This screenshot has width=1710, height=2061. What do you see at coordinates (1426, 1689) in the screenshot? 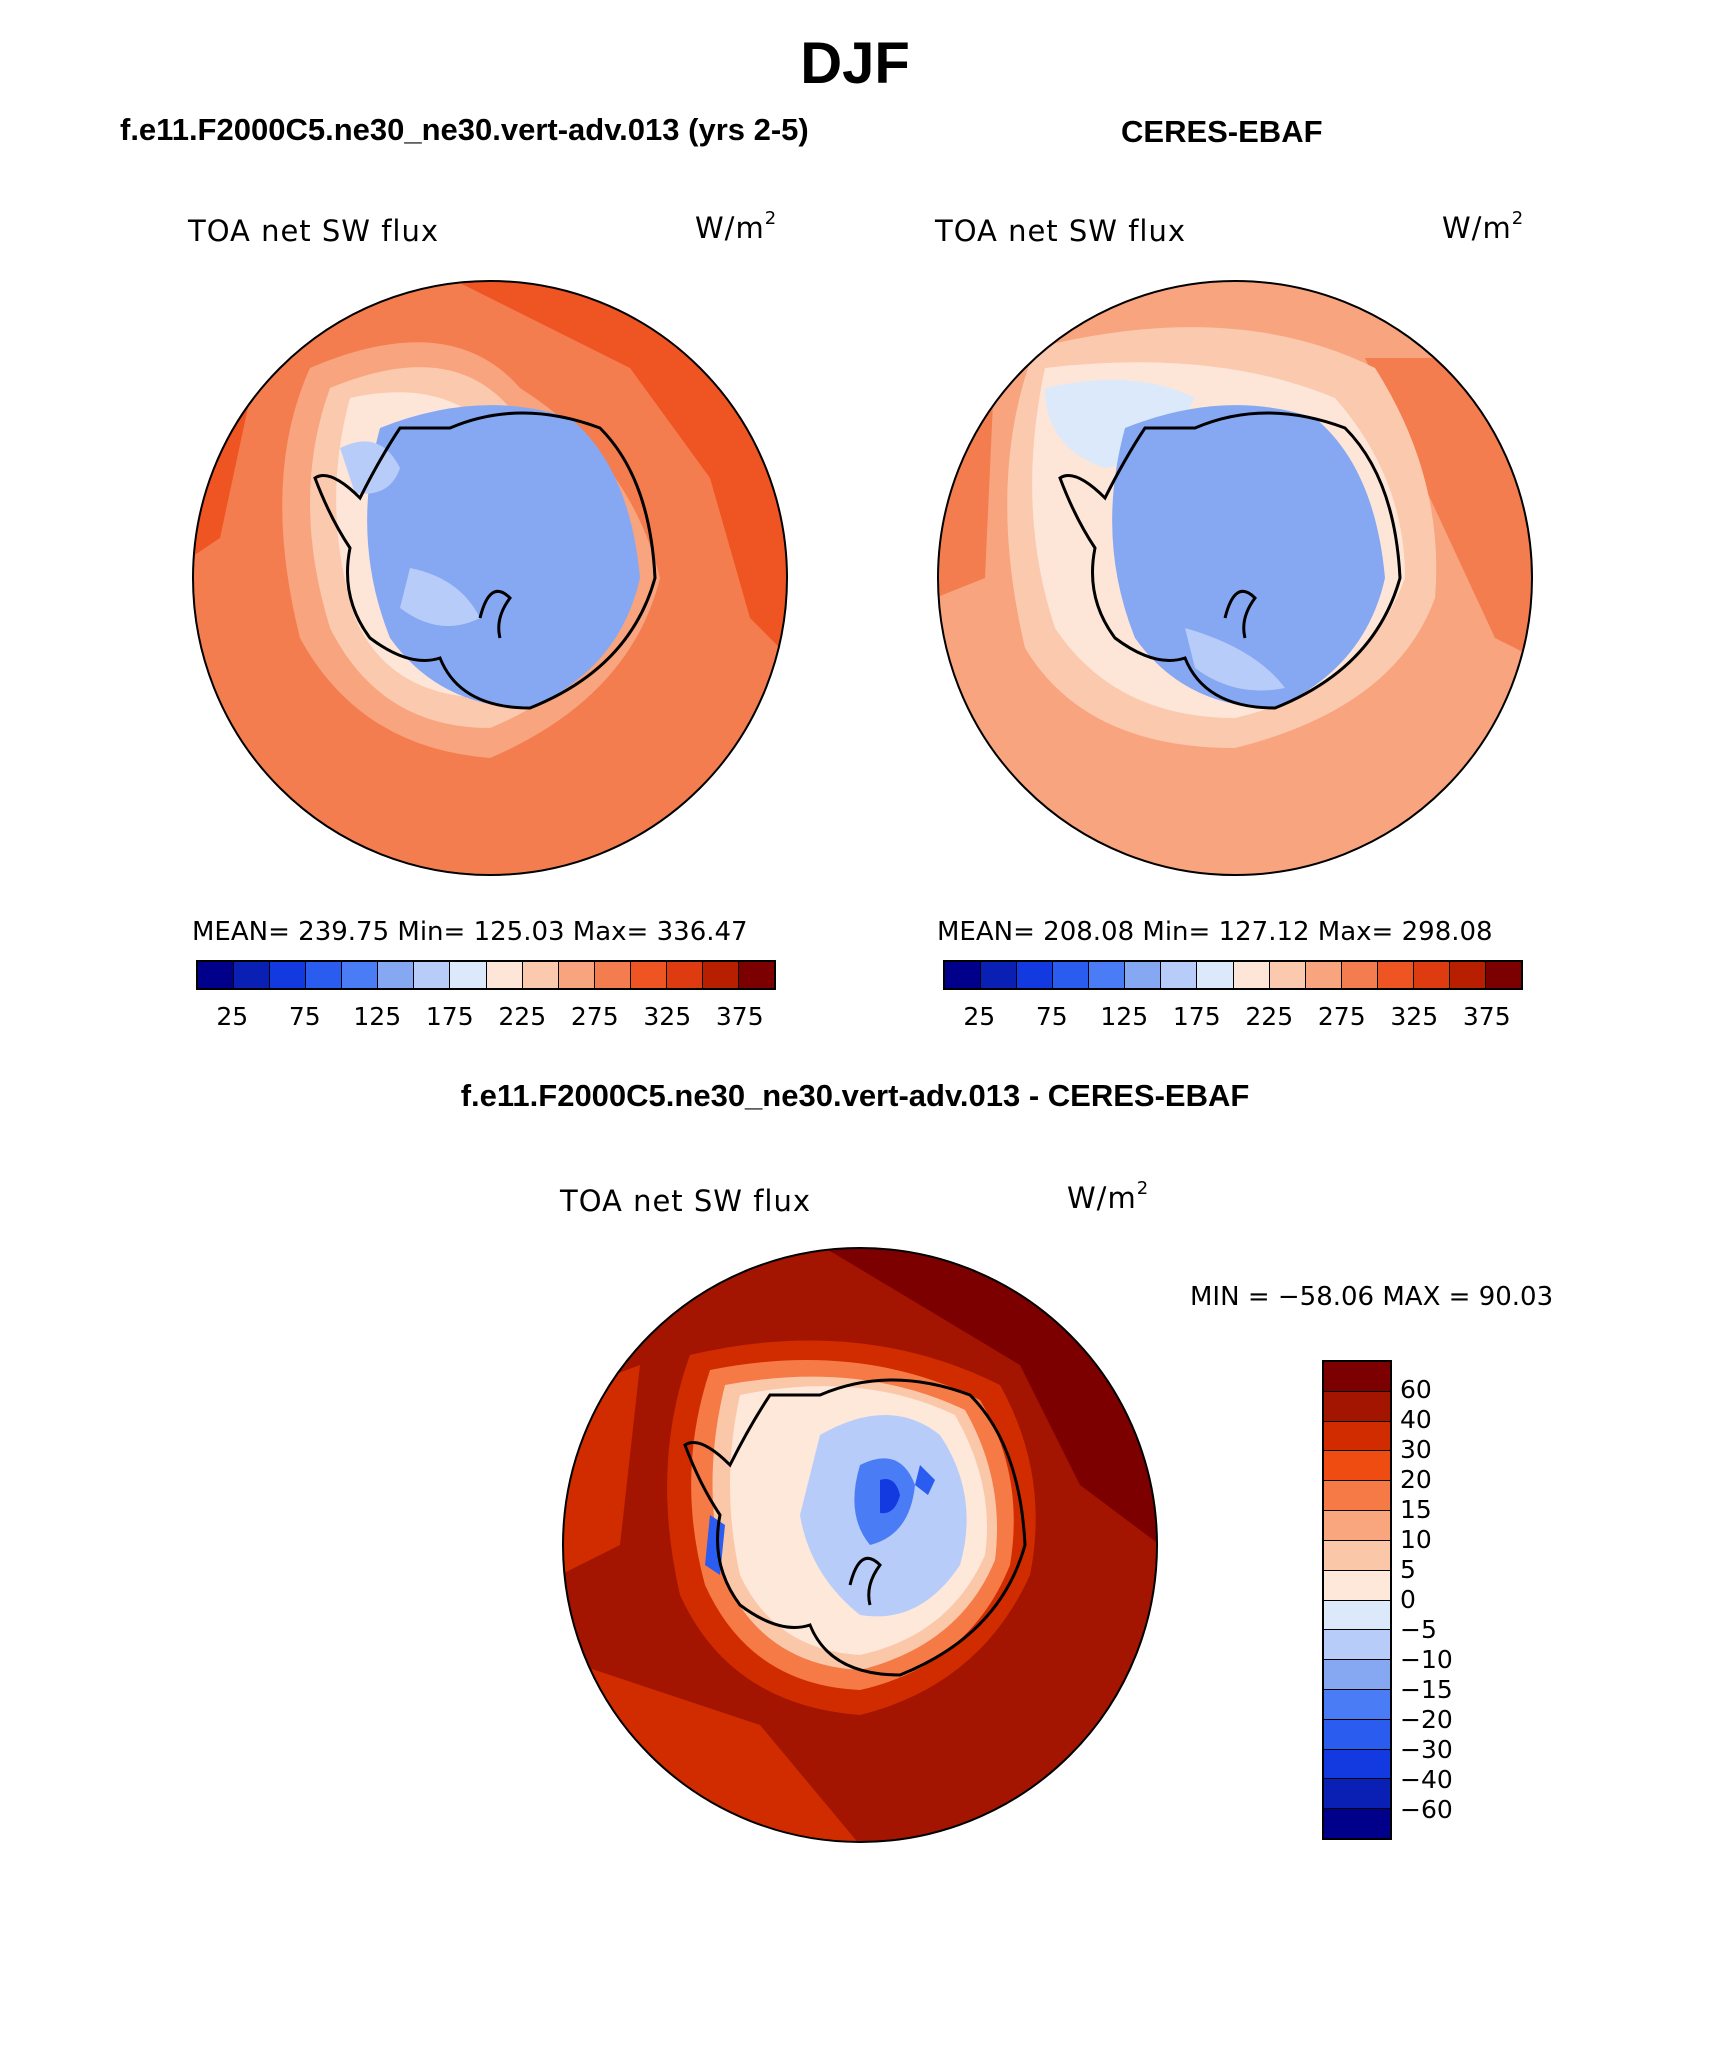
I see `colorbar-tick-label: −15` at bounding box center [1426, 1689].